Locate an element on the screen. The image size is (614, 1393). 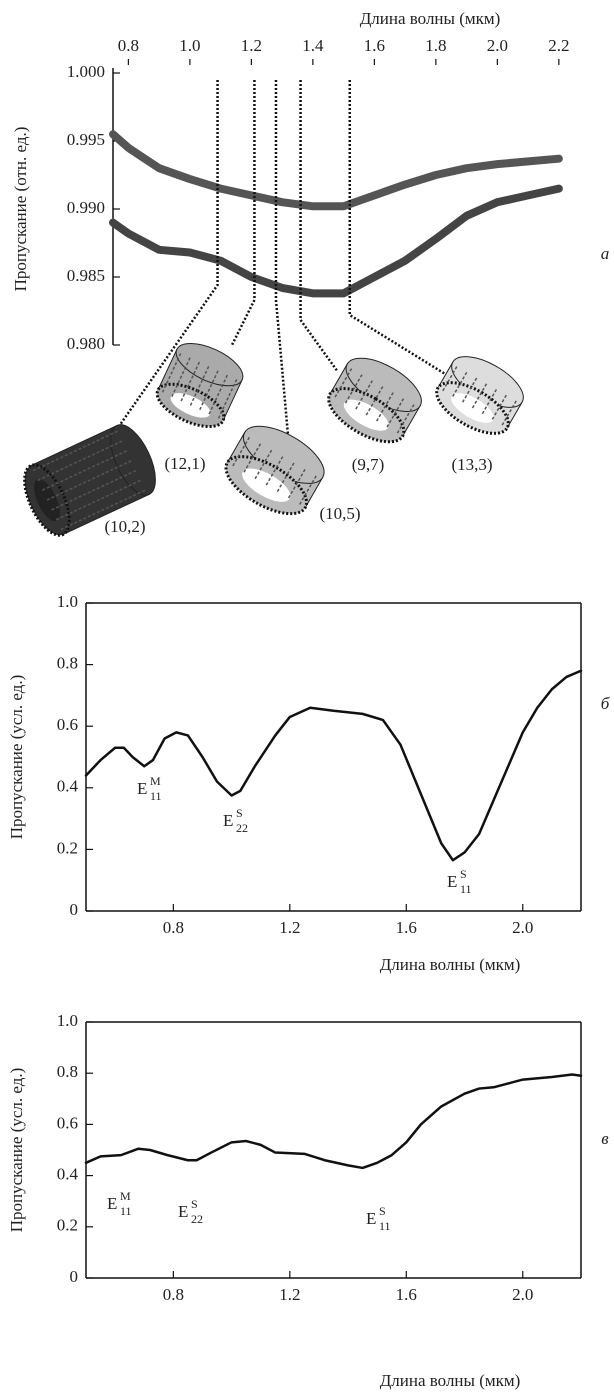
y-tick-label: 0.6 is located at coordinates (67, 1122).